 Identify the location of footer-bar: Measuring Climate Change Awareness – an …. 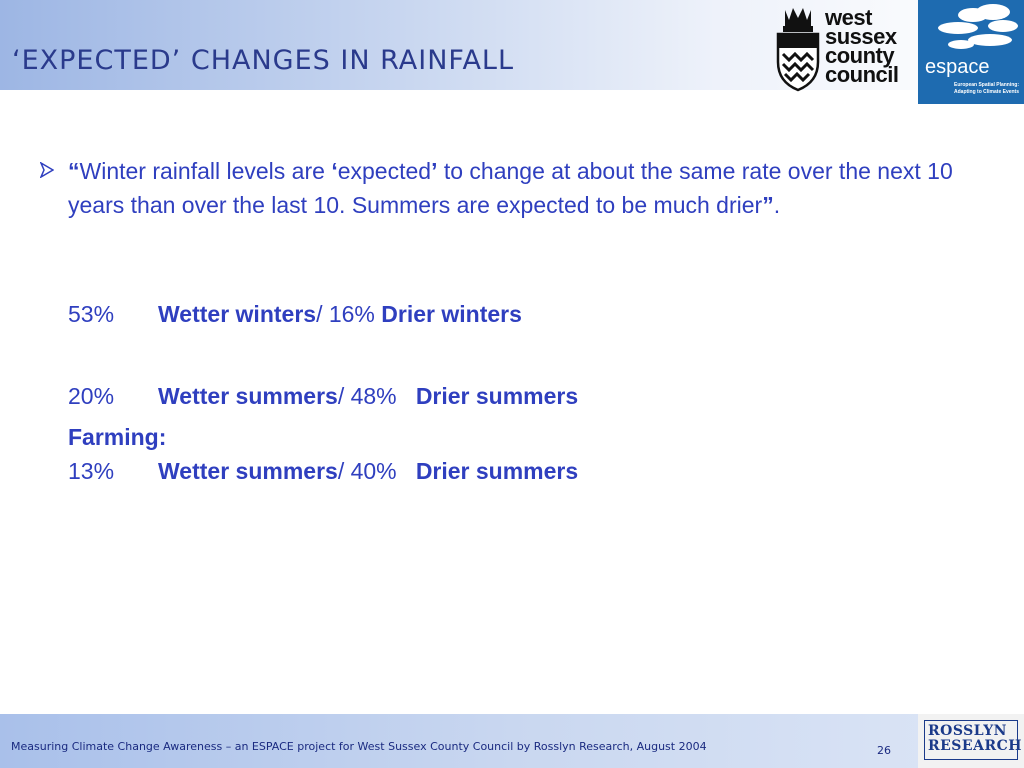
(512, 741).